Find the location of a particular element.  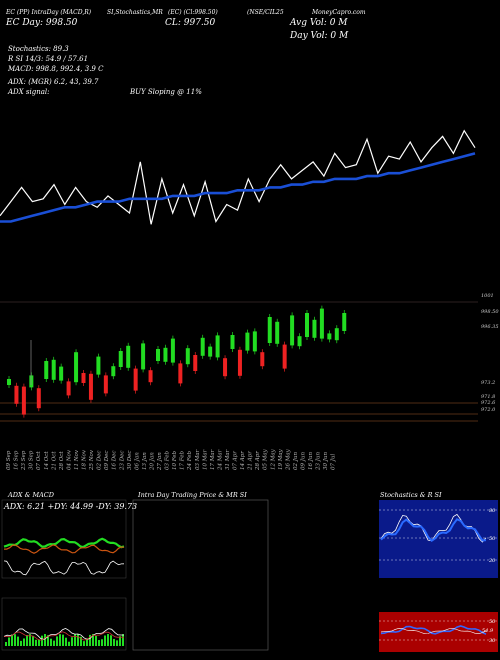

adx-line is located at coordinates (64, 568).